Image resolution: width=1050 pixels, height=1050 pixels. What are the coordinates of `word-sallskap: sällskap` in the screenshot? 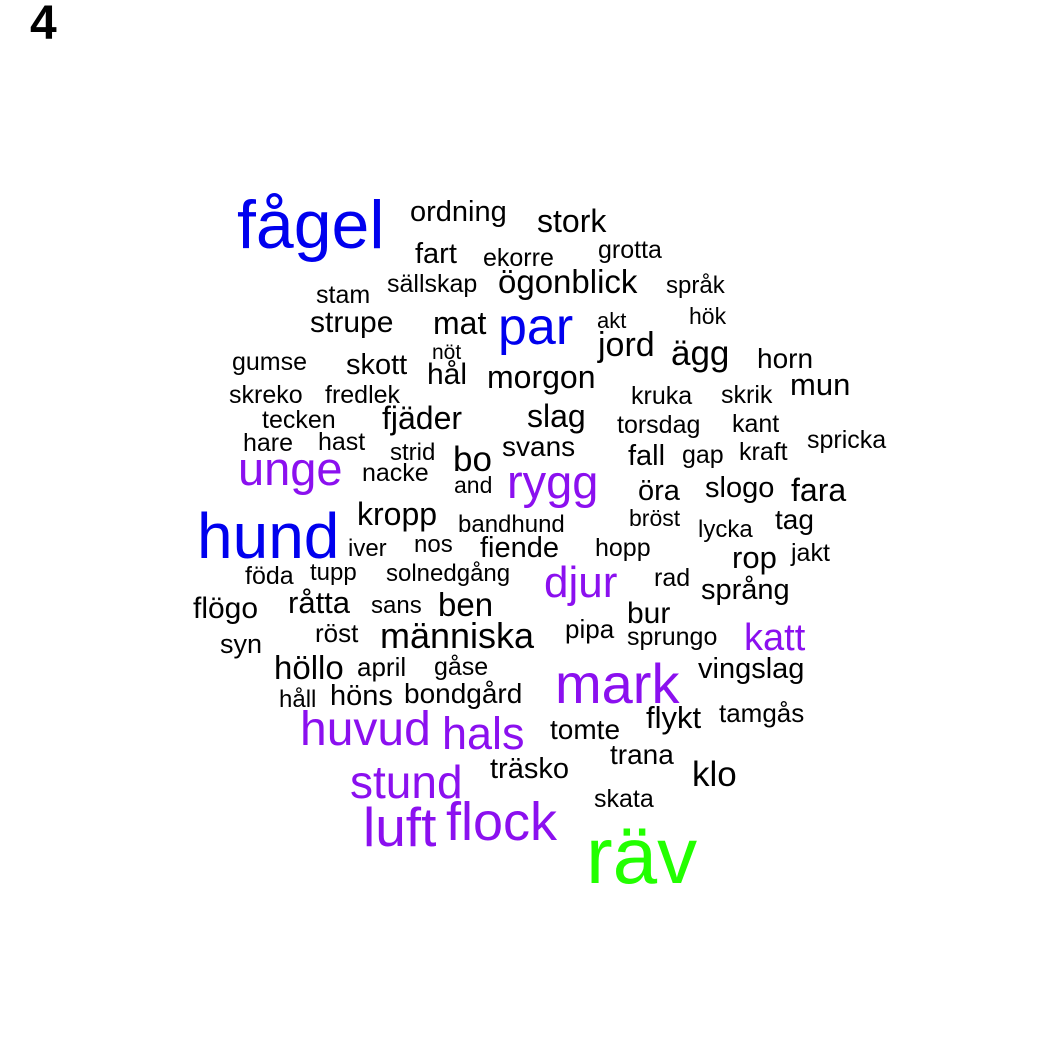 It's located at (432, 284).